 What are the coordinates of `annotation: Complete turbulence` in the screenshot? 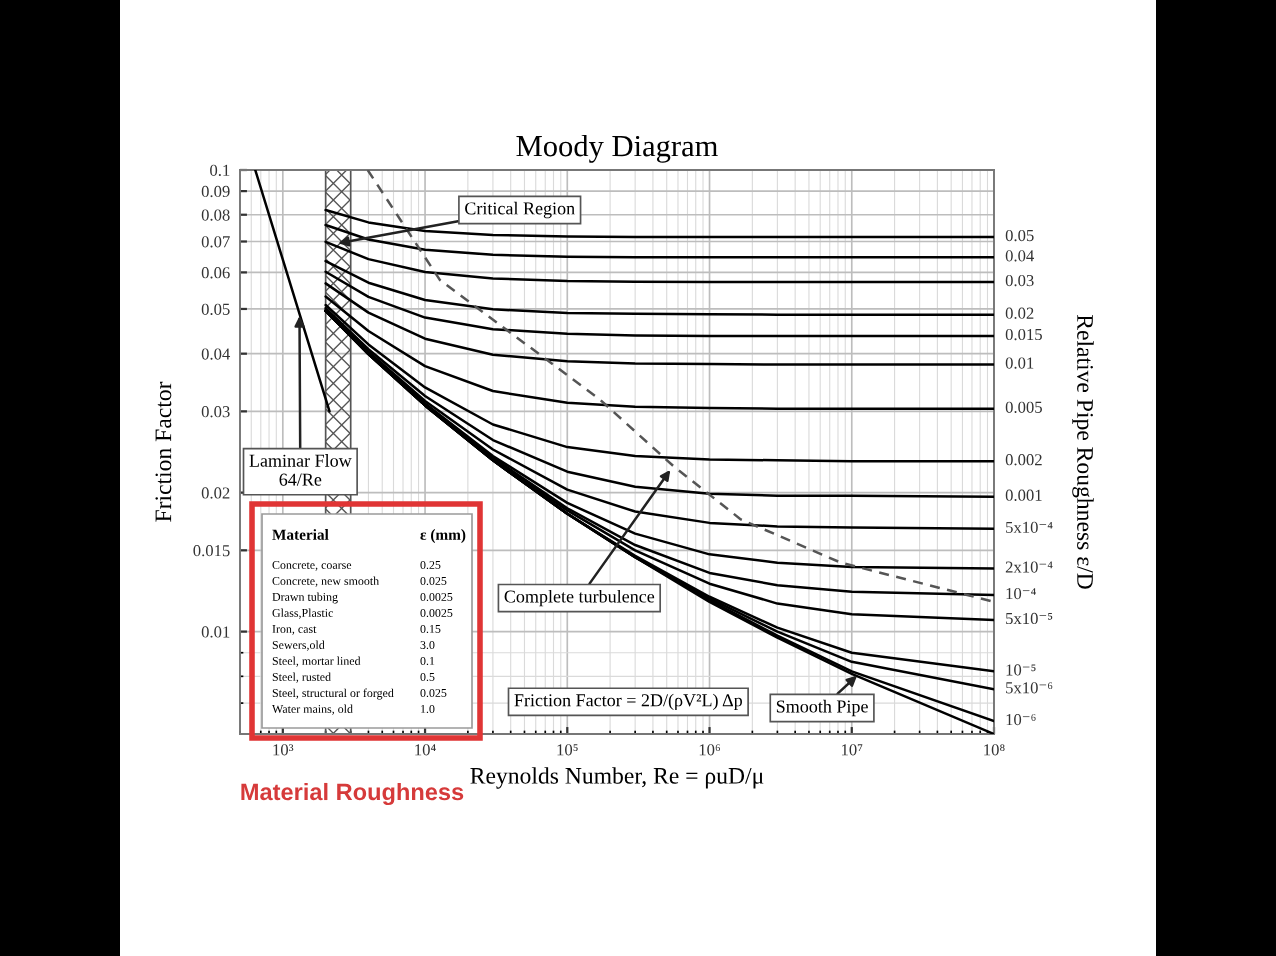 It's located at (579, 598).